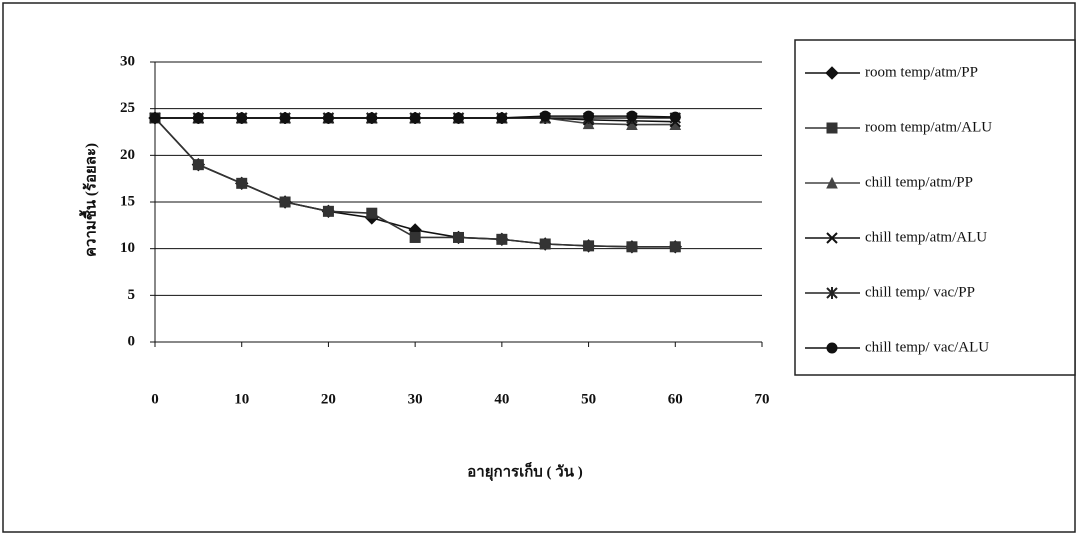 This screenshot has height=540, width=1078. I want to click on legend-label: room temp/atm/PP, so click(921, 72).